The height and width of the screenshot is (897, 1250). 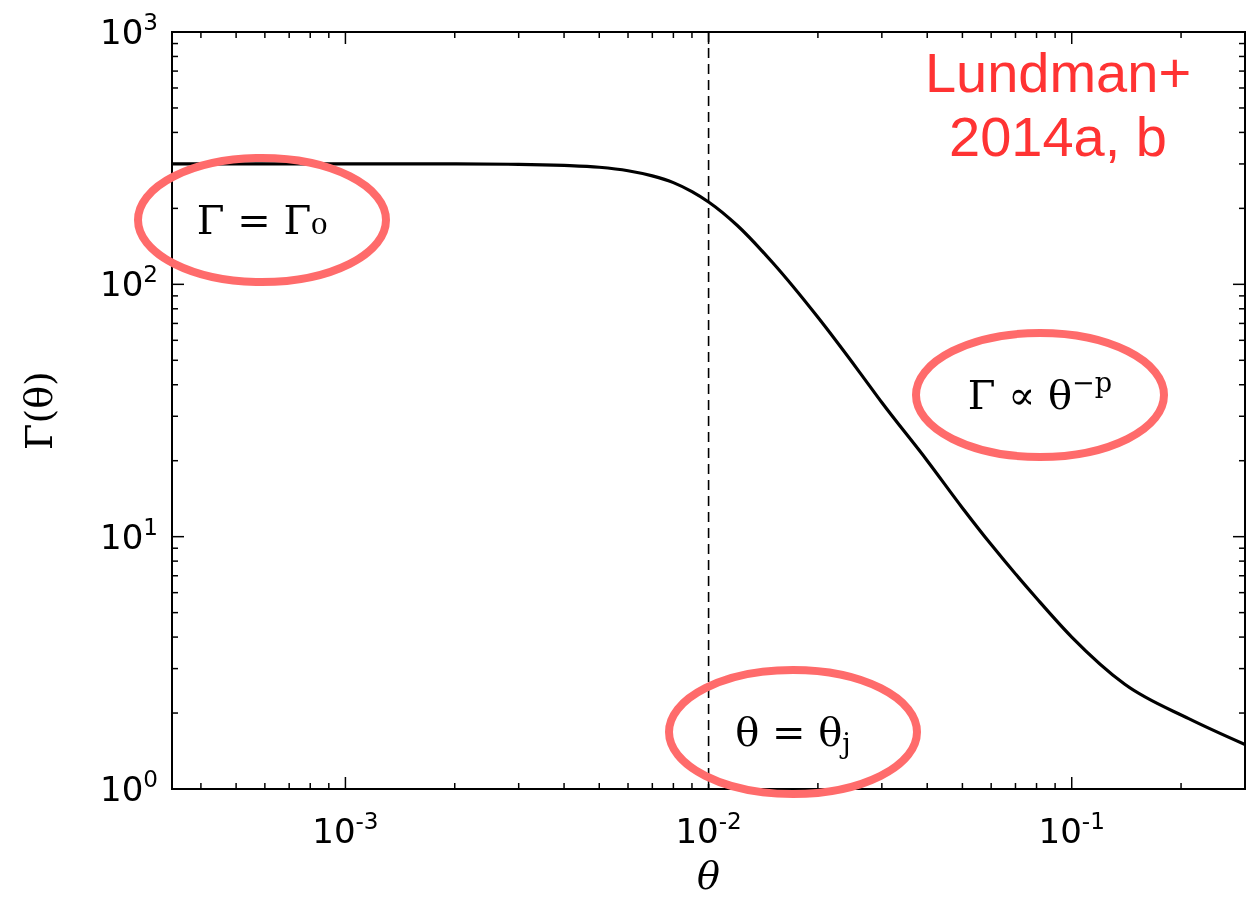 What do you see at coordinates (1058, 104) in the screenshot?
I see `annotation: Lundman+ 2014a, b` at bounding box center [1058, 104].